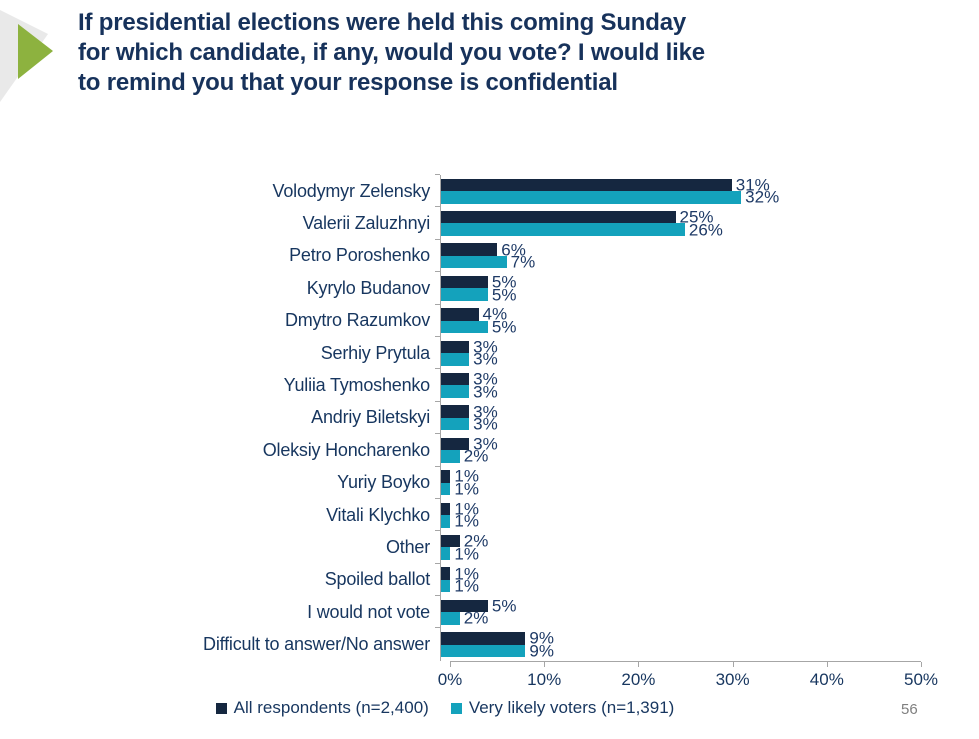 The width and height of the screenshot is (979, 739). I want to click on chart-row: Vitali Klychko 1% 1%, so click(465, 514).